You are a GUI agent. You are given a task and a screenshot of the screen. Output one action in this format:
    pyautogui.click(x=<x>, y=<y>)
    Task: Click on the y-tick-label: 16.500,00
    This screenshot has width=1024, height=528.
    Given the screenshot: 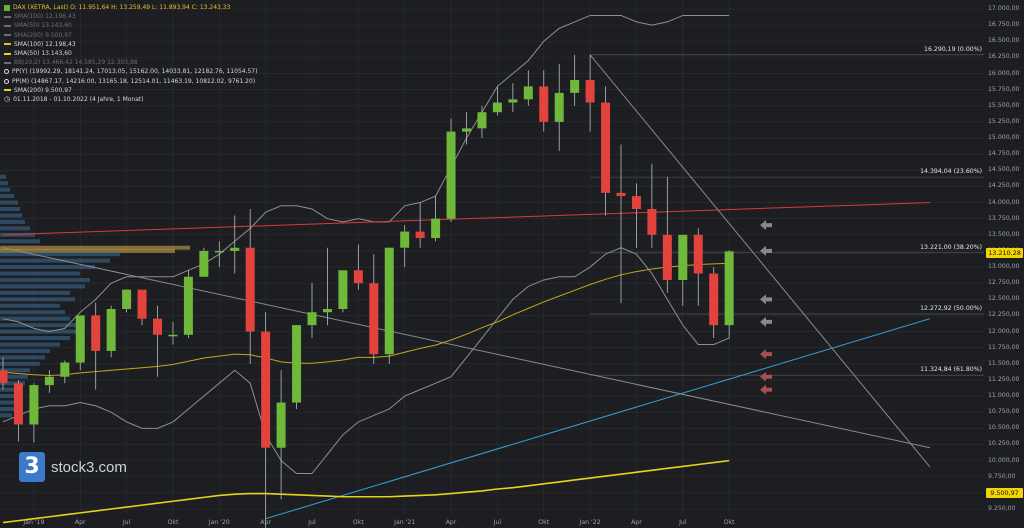 What is the action you would take?
    pyautogui.click(x=1004, y=41)
    